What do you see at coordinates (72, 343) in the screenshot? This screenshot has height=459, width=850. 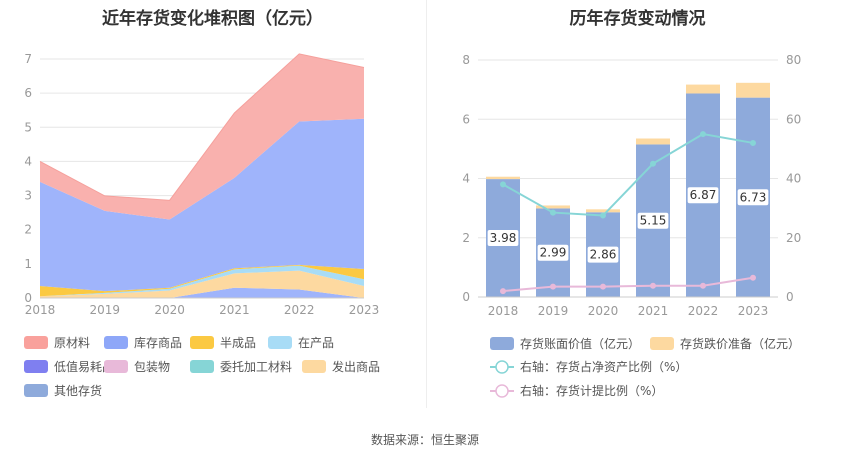 I see `legend-label: 原材料` at bounding box center [72, 343].